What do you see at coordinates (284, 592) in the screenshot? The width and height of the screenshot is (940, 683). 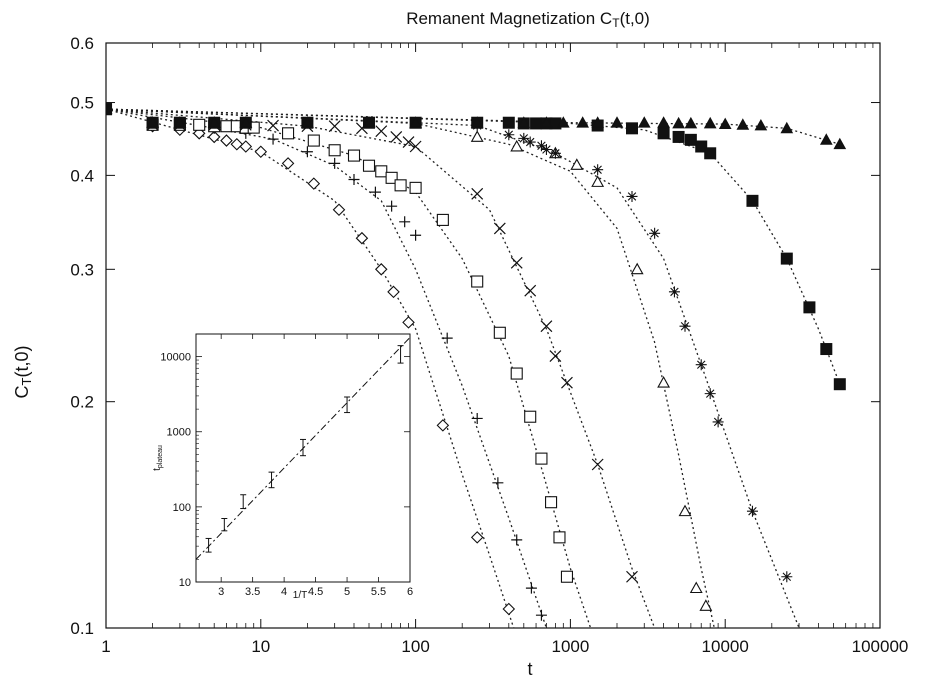 I see `inset-x-tick-label: 4` at bounding box center [284, 592].